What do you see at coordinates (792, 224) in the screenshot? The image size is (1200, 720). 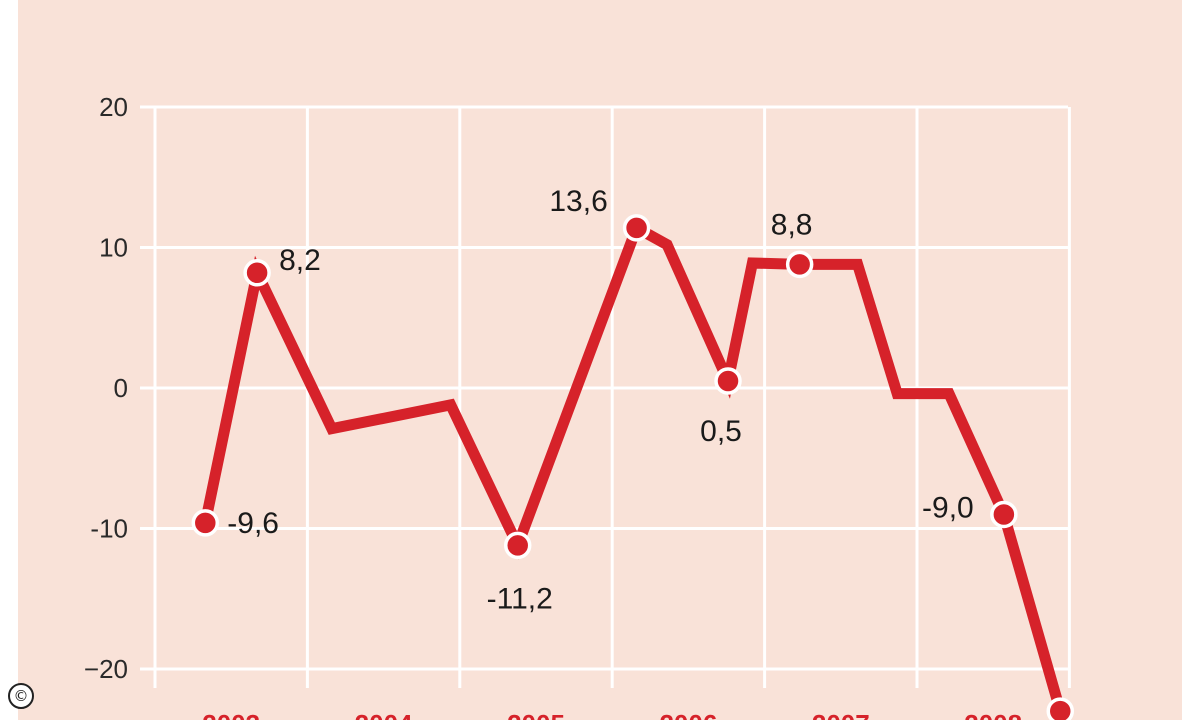 I see `data-label: 8,8` at bounding box center [792, 224].